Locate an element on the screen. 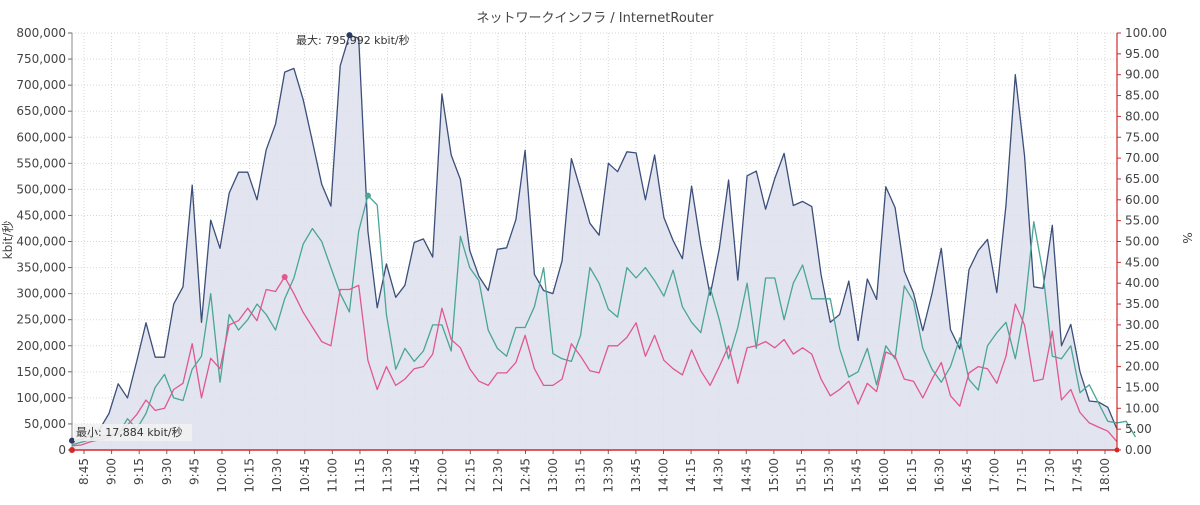 The height and width of the screenshot is (505, 1200). y-tick-right: 40.00 is located at coordinates (1142, 283).